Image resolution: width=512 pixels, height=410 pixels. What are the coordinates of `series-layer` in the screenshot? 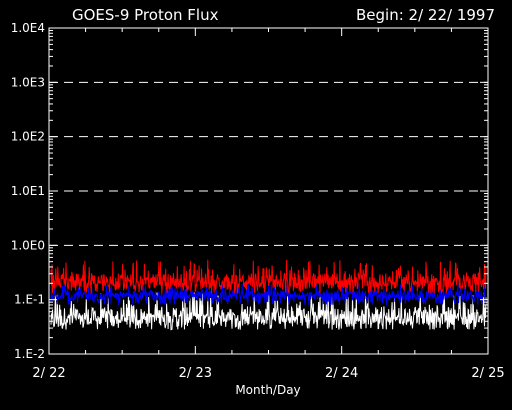 It's located at (268, 295).